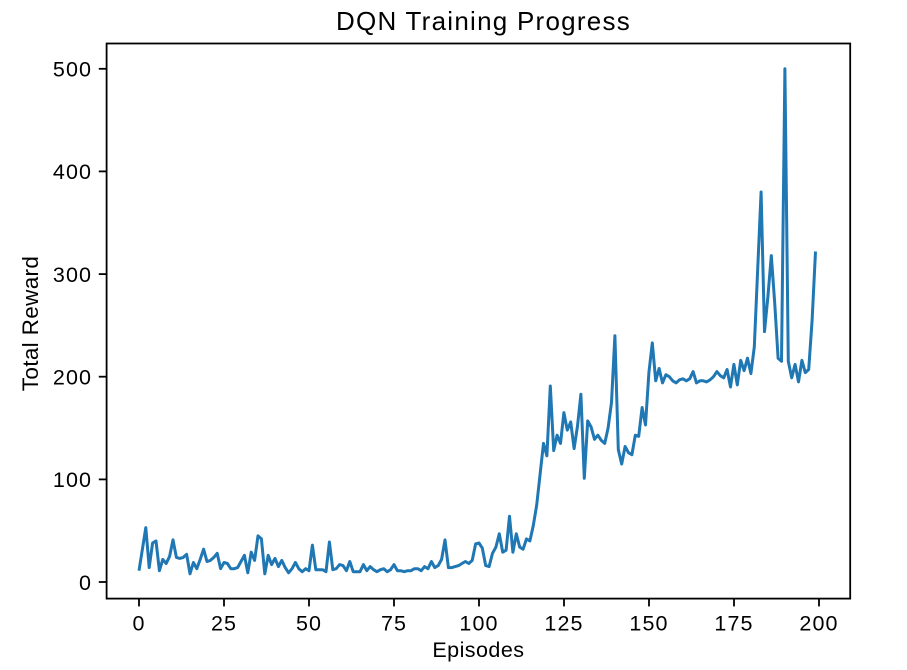  Describe the element at coordinates (733, 624) in the screenshot. I see `svg-text: 175` at that location.